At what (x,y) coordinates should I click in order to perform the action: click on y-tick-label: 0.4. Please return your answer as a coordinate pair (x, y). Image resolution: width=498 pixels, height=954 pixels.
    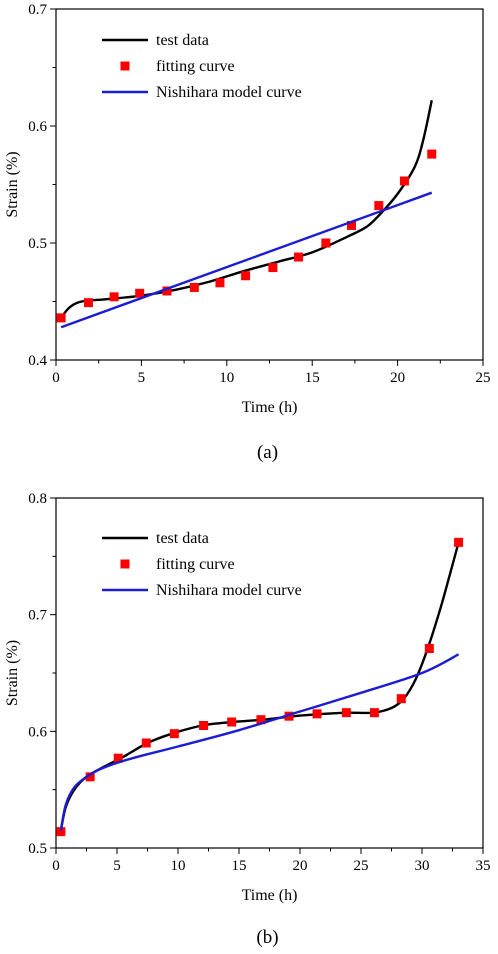
    Looking at the image, I should click on (37, 361).